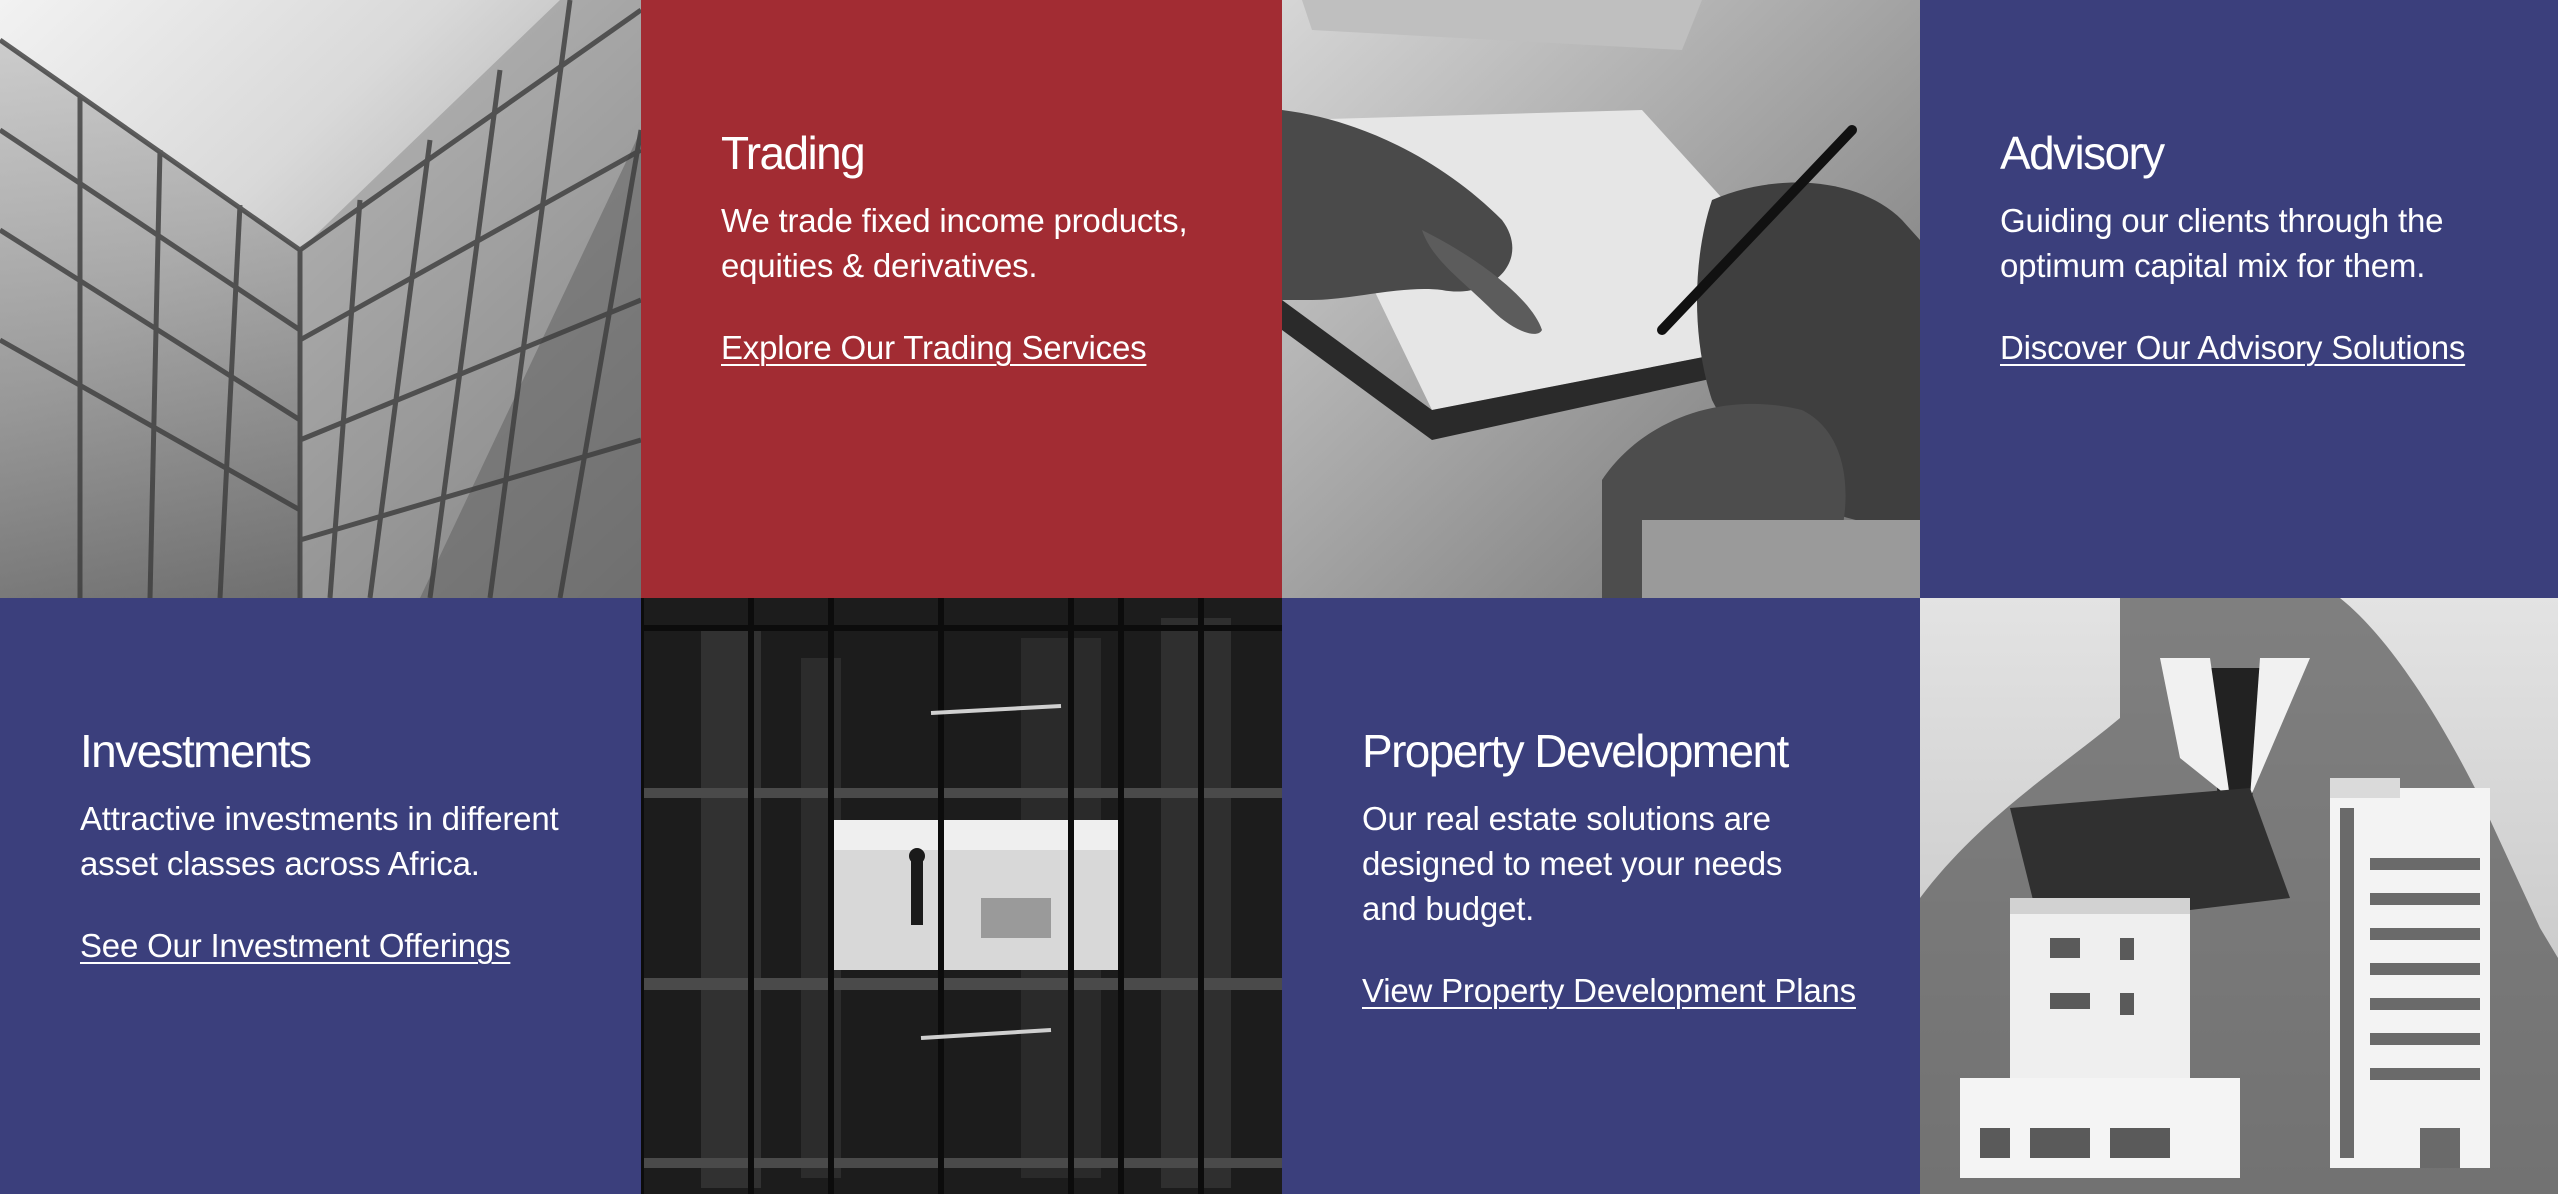 Image resolution: width=2558 pixels, height=1194 pixels. What do you see at coordinates (1575, 751) in the screenshot?
I see `property-title: Property Development` at bounding box center [1575, 751].